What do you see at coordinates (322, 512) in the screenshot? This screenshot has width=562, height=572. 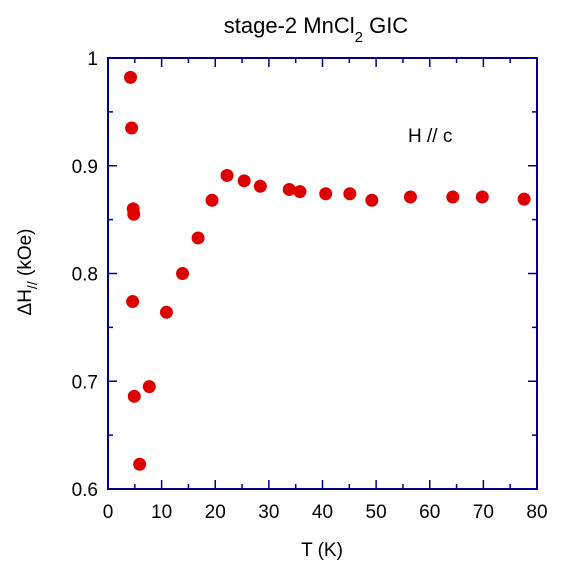 I see `x-tick-label: 40` at bounding box center [322, 512].